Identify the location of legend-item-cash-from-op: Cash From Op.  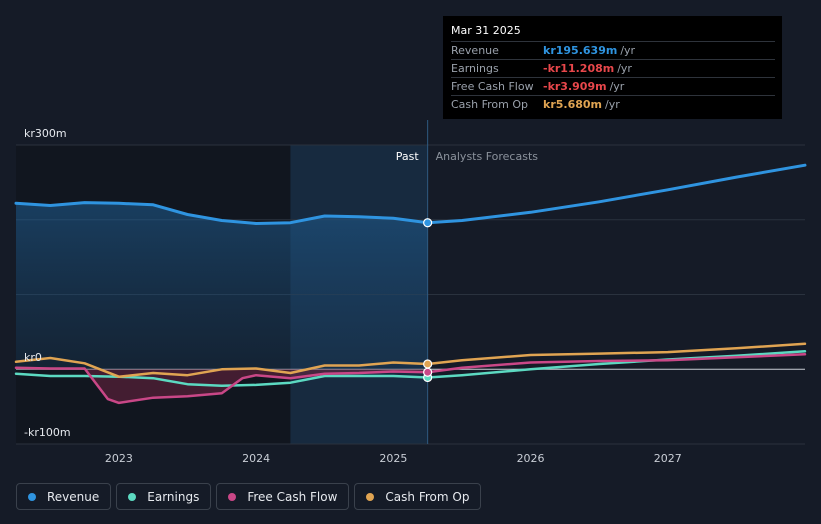
(418, 496).